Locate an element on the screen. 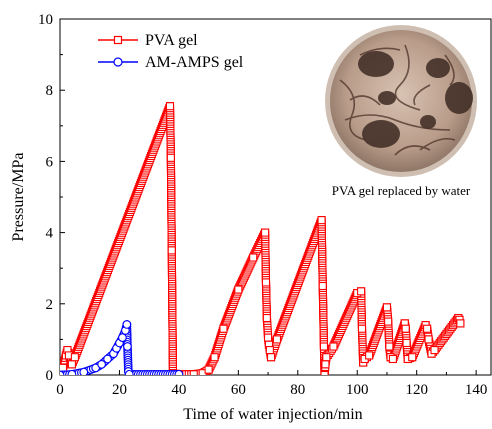 This screenshot has width=492, height=429. legend-label-amamps: AM-AMPS gel is located at coordinates (194, 62).